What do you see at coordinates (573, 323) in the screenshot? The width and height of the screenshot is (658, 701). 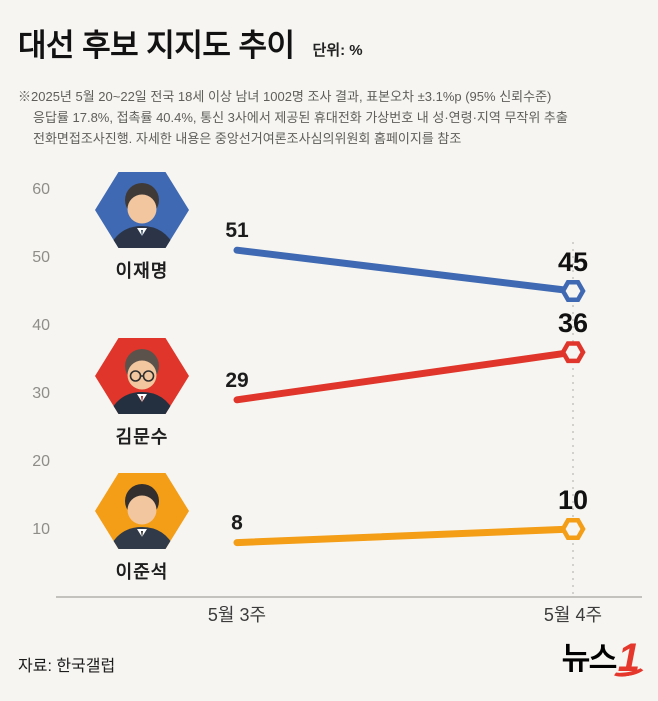 I see `value-label-end-1: 36` at bounding box center [573, 323].